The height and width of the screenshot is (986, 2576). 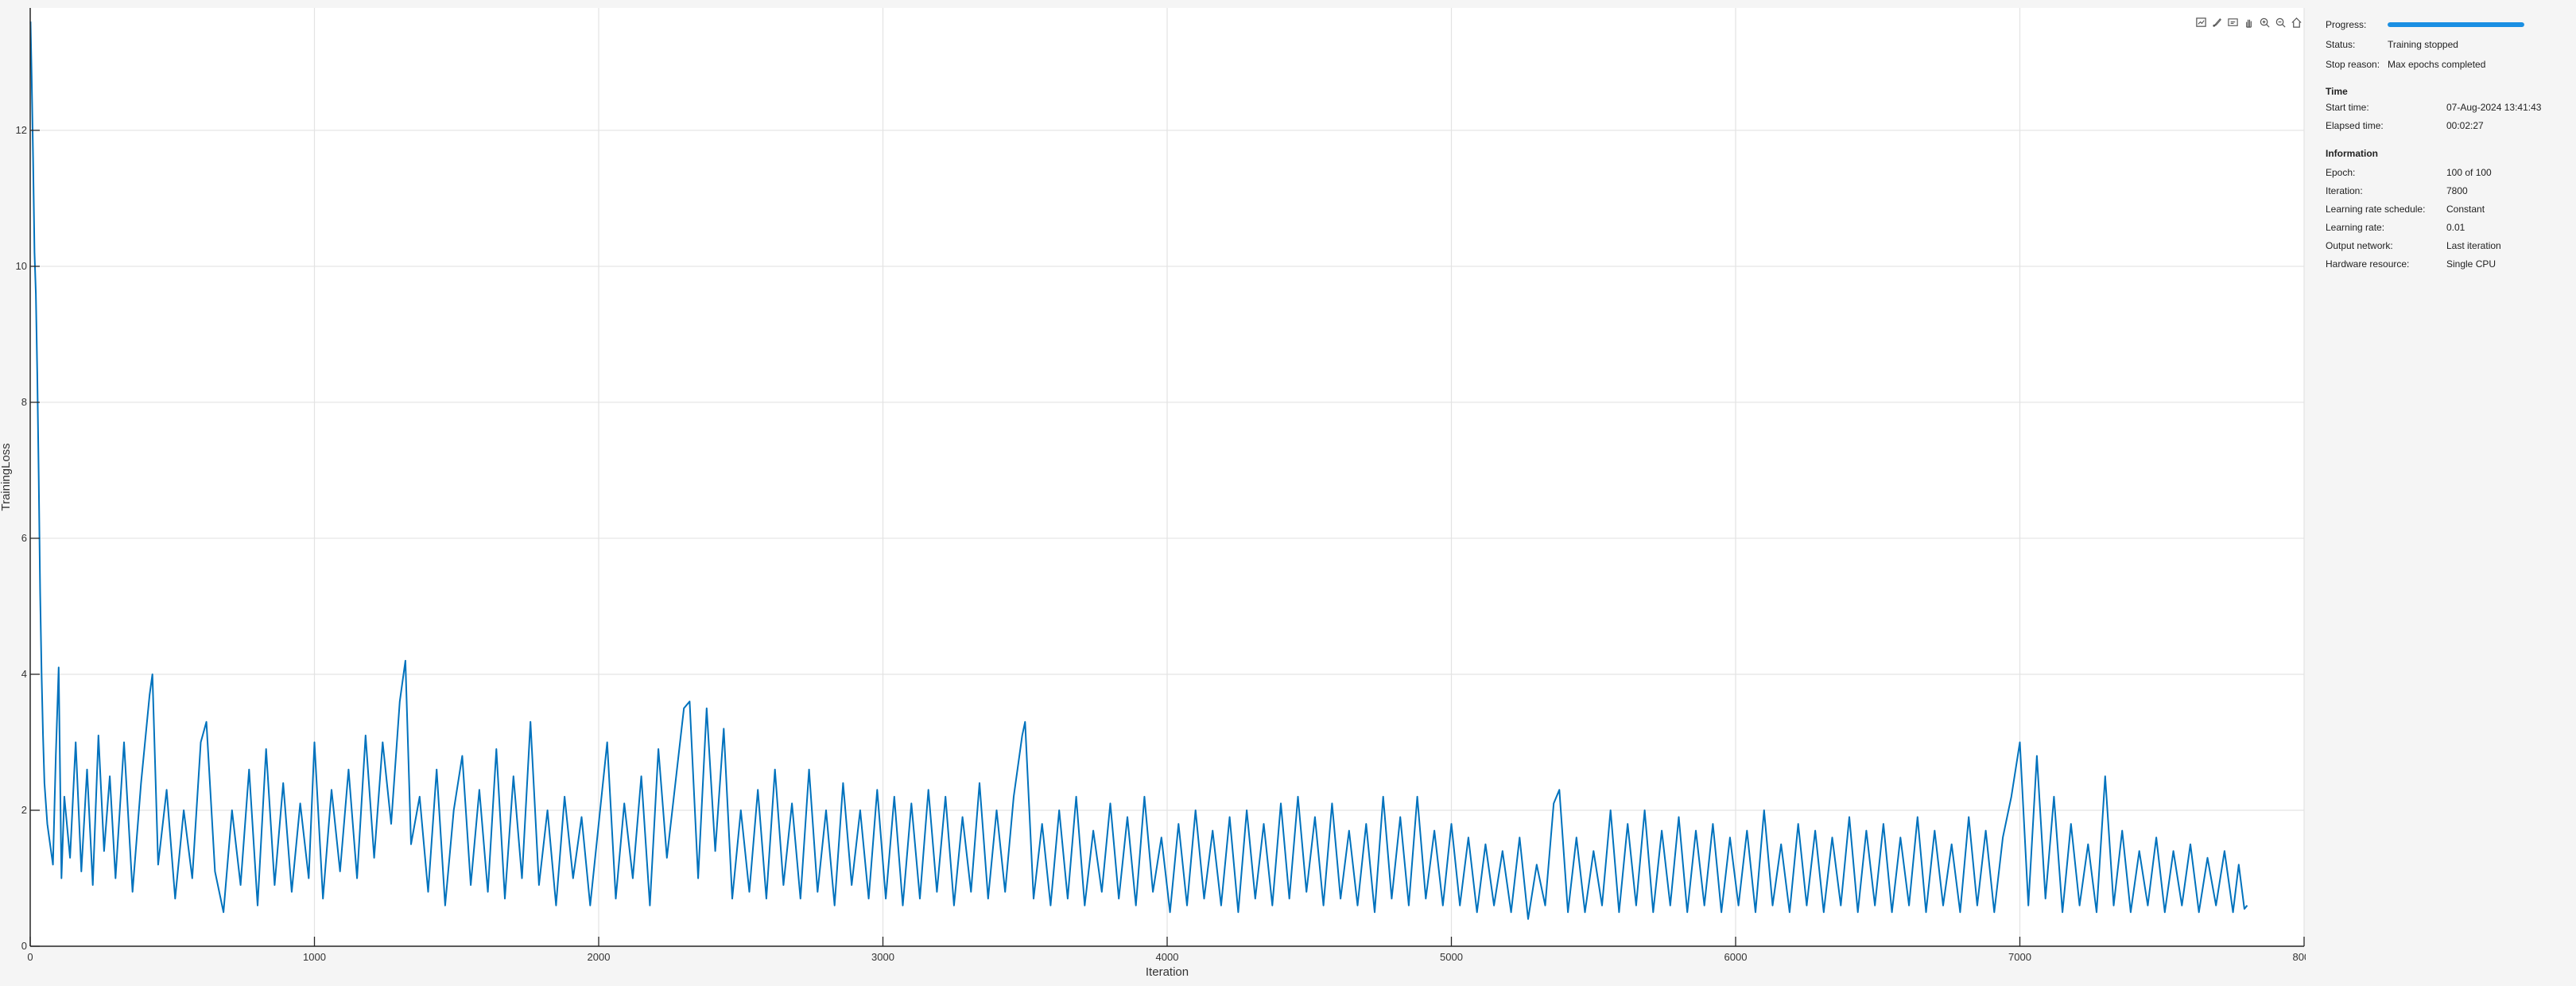 What do you see at coordinates (882, 957) in the screenshot?
I see `x-tick-label-3: 3000` at bounding box center [882, 957].